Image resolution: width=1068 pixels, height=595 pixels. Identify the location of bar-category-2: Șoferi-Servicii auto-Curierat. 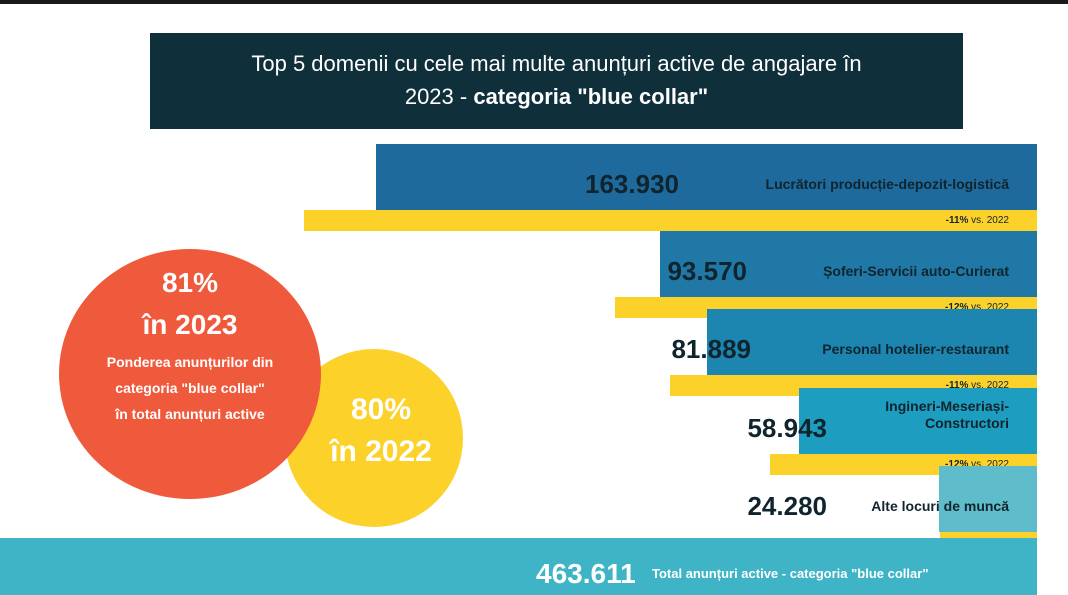
(916, 271).